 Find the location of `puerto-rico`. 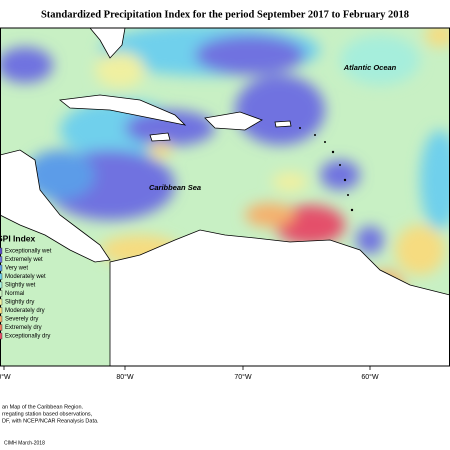

puerto-rico is located at coordinates (283, 124).